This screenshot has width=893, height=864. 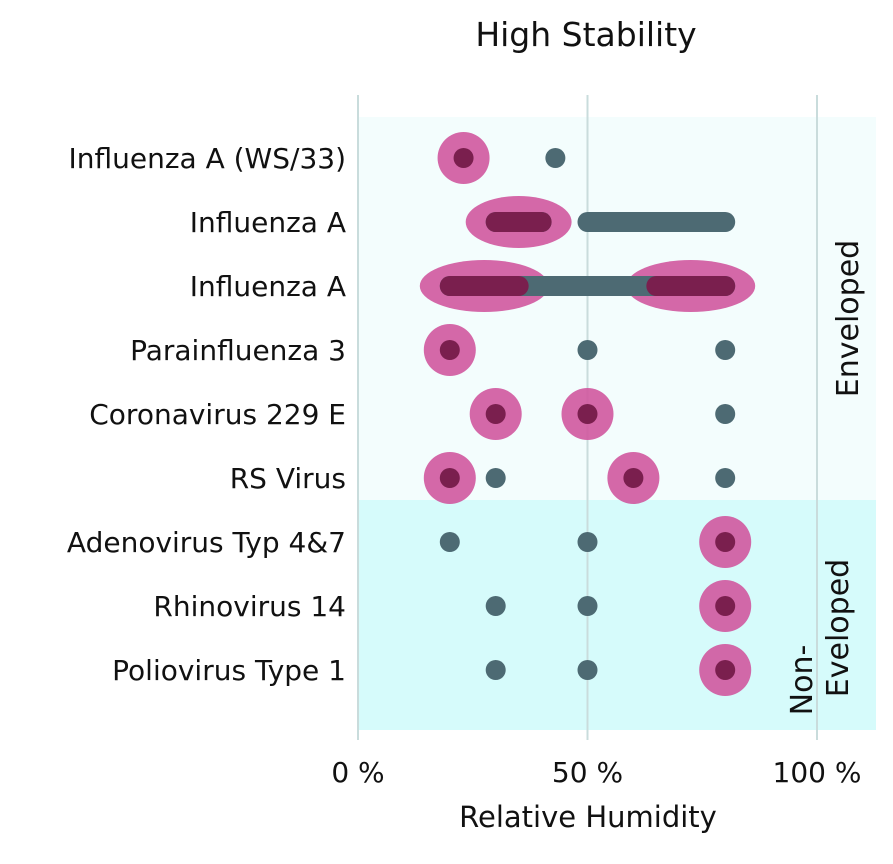 I want to click on x-tick-label: 50 %, so click(x=587, y=772).